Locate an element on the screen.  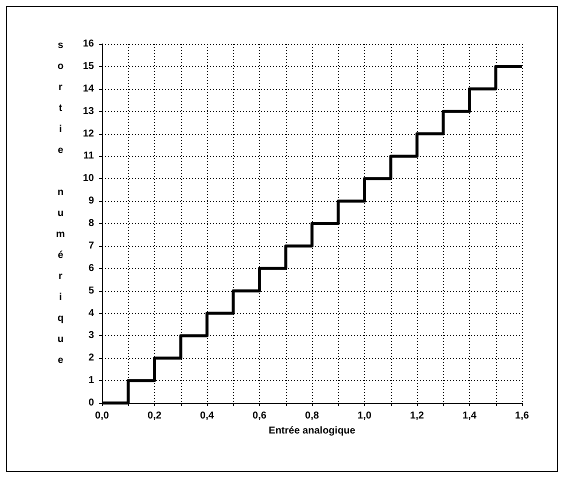
x-tick-label: 1,4 is located at coordinates (469, 416).